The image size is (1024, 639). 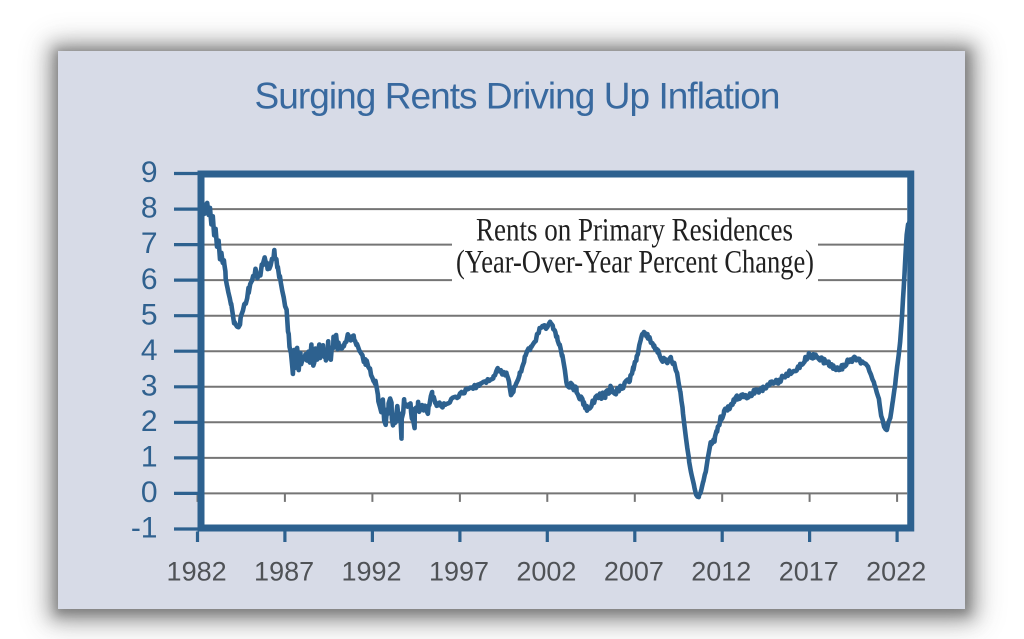 What do you see at coordinates (149, 243) in the screenshot?
I see `svg-text: 7` at bounding box center [149, 243].